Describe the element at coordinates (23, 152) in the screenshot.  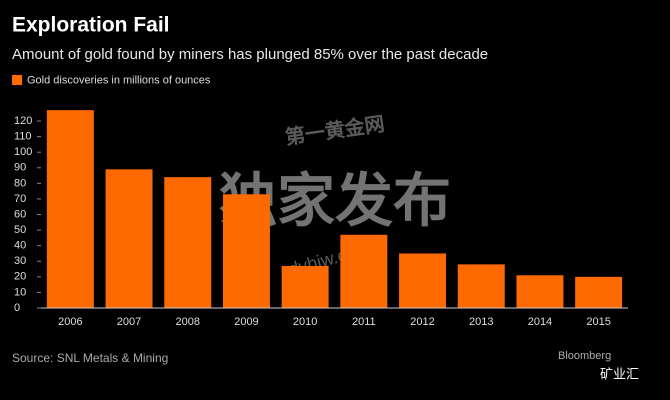
I see `y-tick-label: 100` at that location.